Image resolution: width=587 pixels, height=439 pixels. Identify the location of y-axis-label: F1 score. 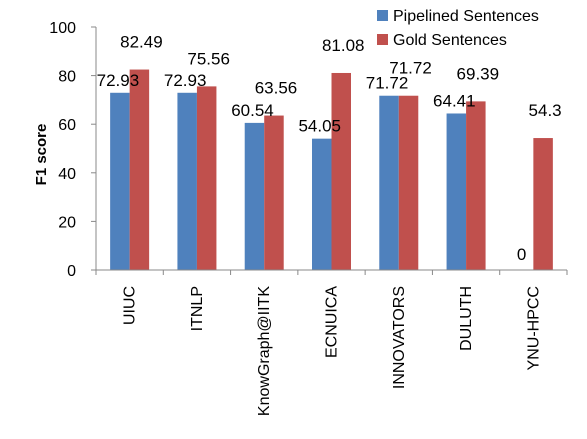
(41, 155).